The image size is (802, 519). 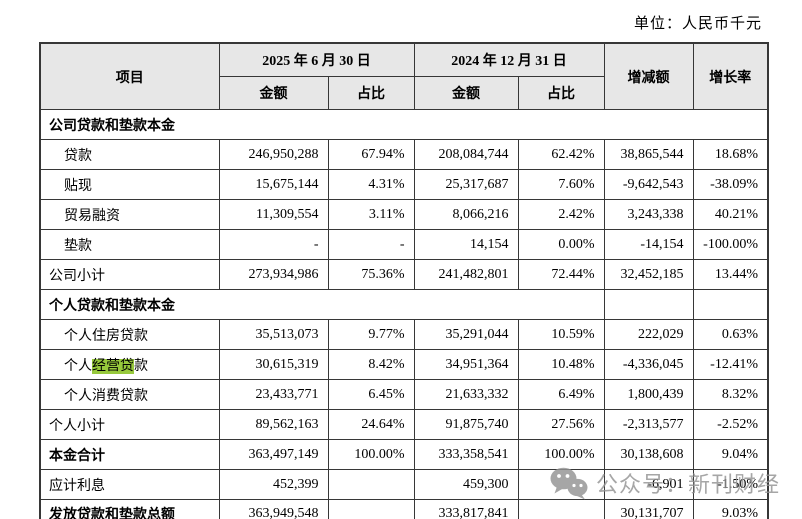 What do you see at coordinates (730, 509) in the screenshot?
I see `value-cell: 9.03%` at bounding box center [730, 509].